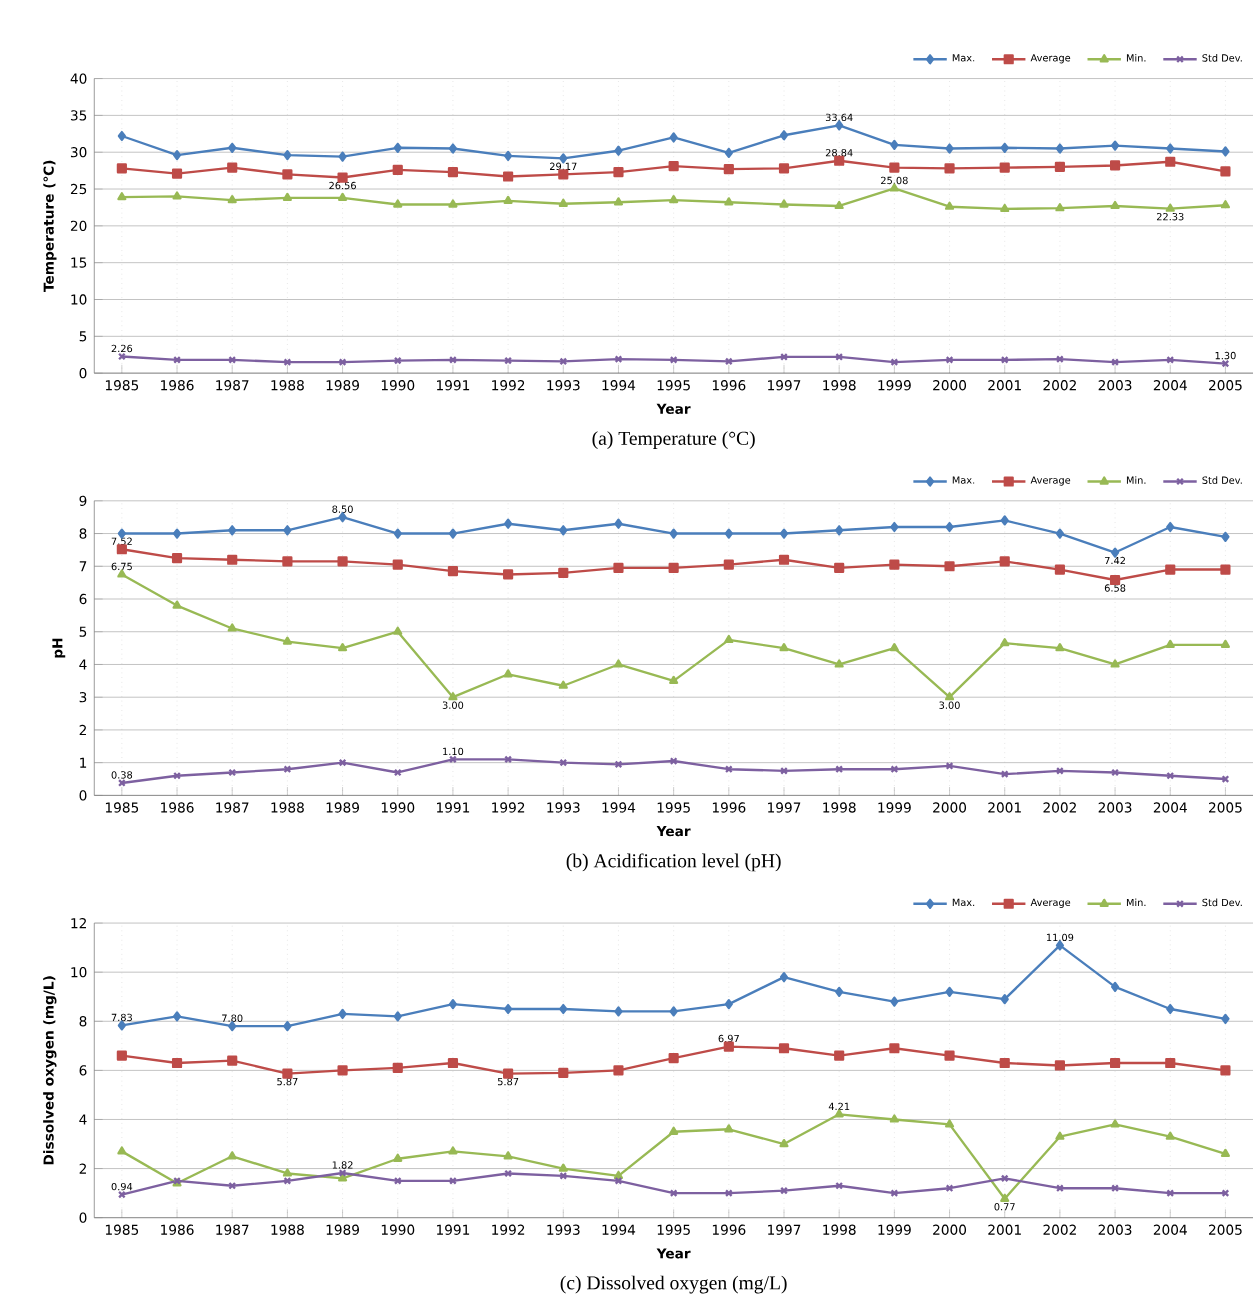 The width and height of the screenshot is (1254, 1300). I want to click on text: (a) Temperature (°C), so click(674, 440).